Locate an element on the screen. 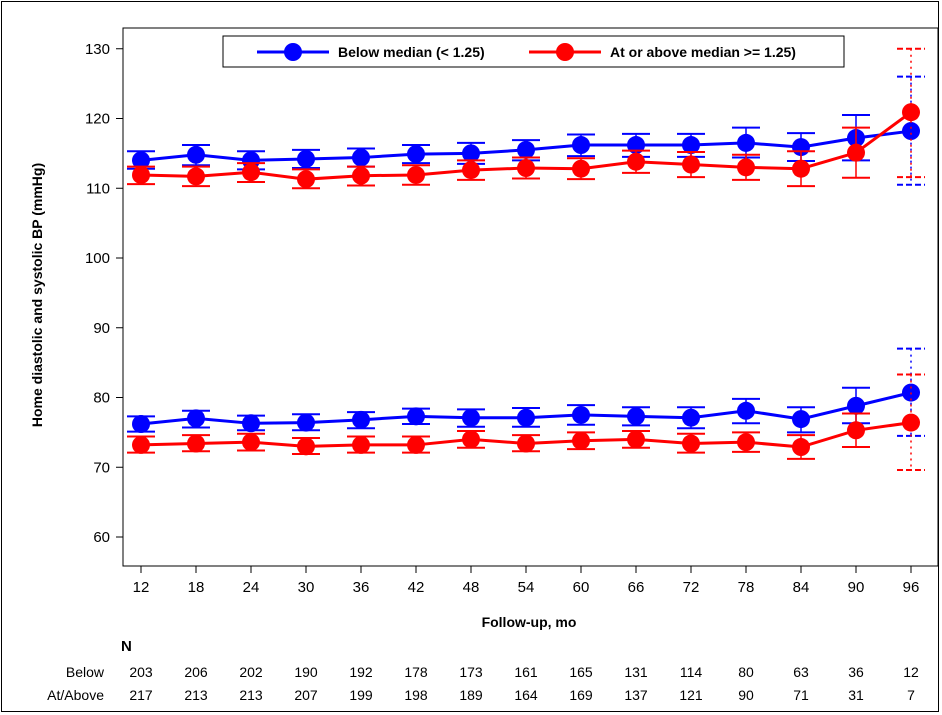 This screenshot has width=942, height=715. n-cell-at-above-18: 213 is located at coordinates (196, 695).